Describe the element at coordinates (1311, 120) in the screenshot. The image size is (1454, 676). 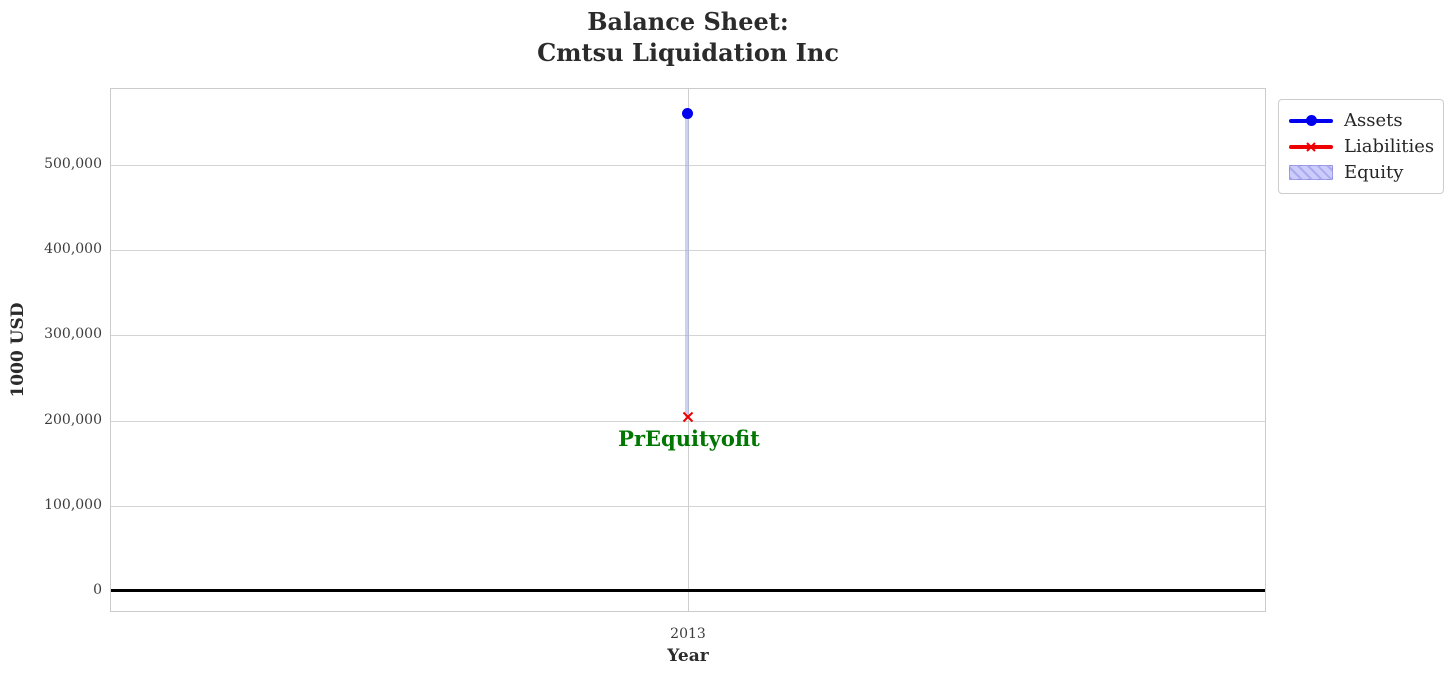
I see `assets-legend-swatch-icon` at that location.